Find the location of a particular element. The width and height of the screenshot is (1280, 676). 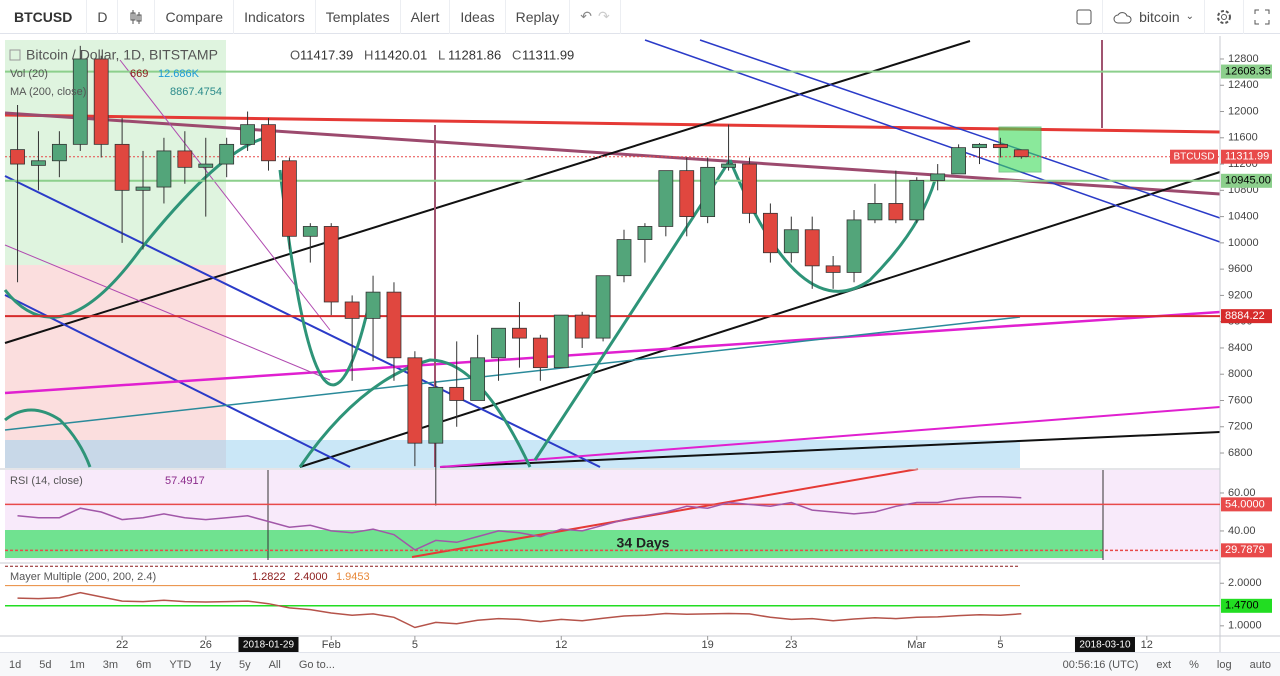

range-button: 5d is located at coordinates (45, 664).